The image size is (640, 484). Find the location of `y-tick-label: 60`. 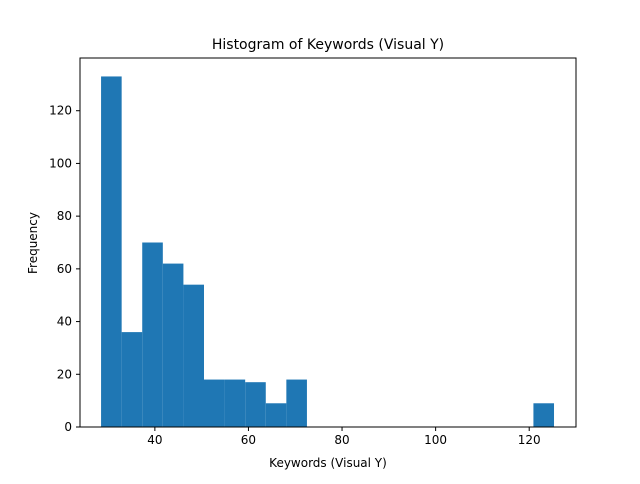

y-tick-label: 60 is located at coordinates (64, 269).